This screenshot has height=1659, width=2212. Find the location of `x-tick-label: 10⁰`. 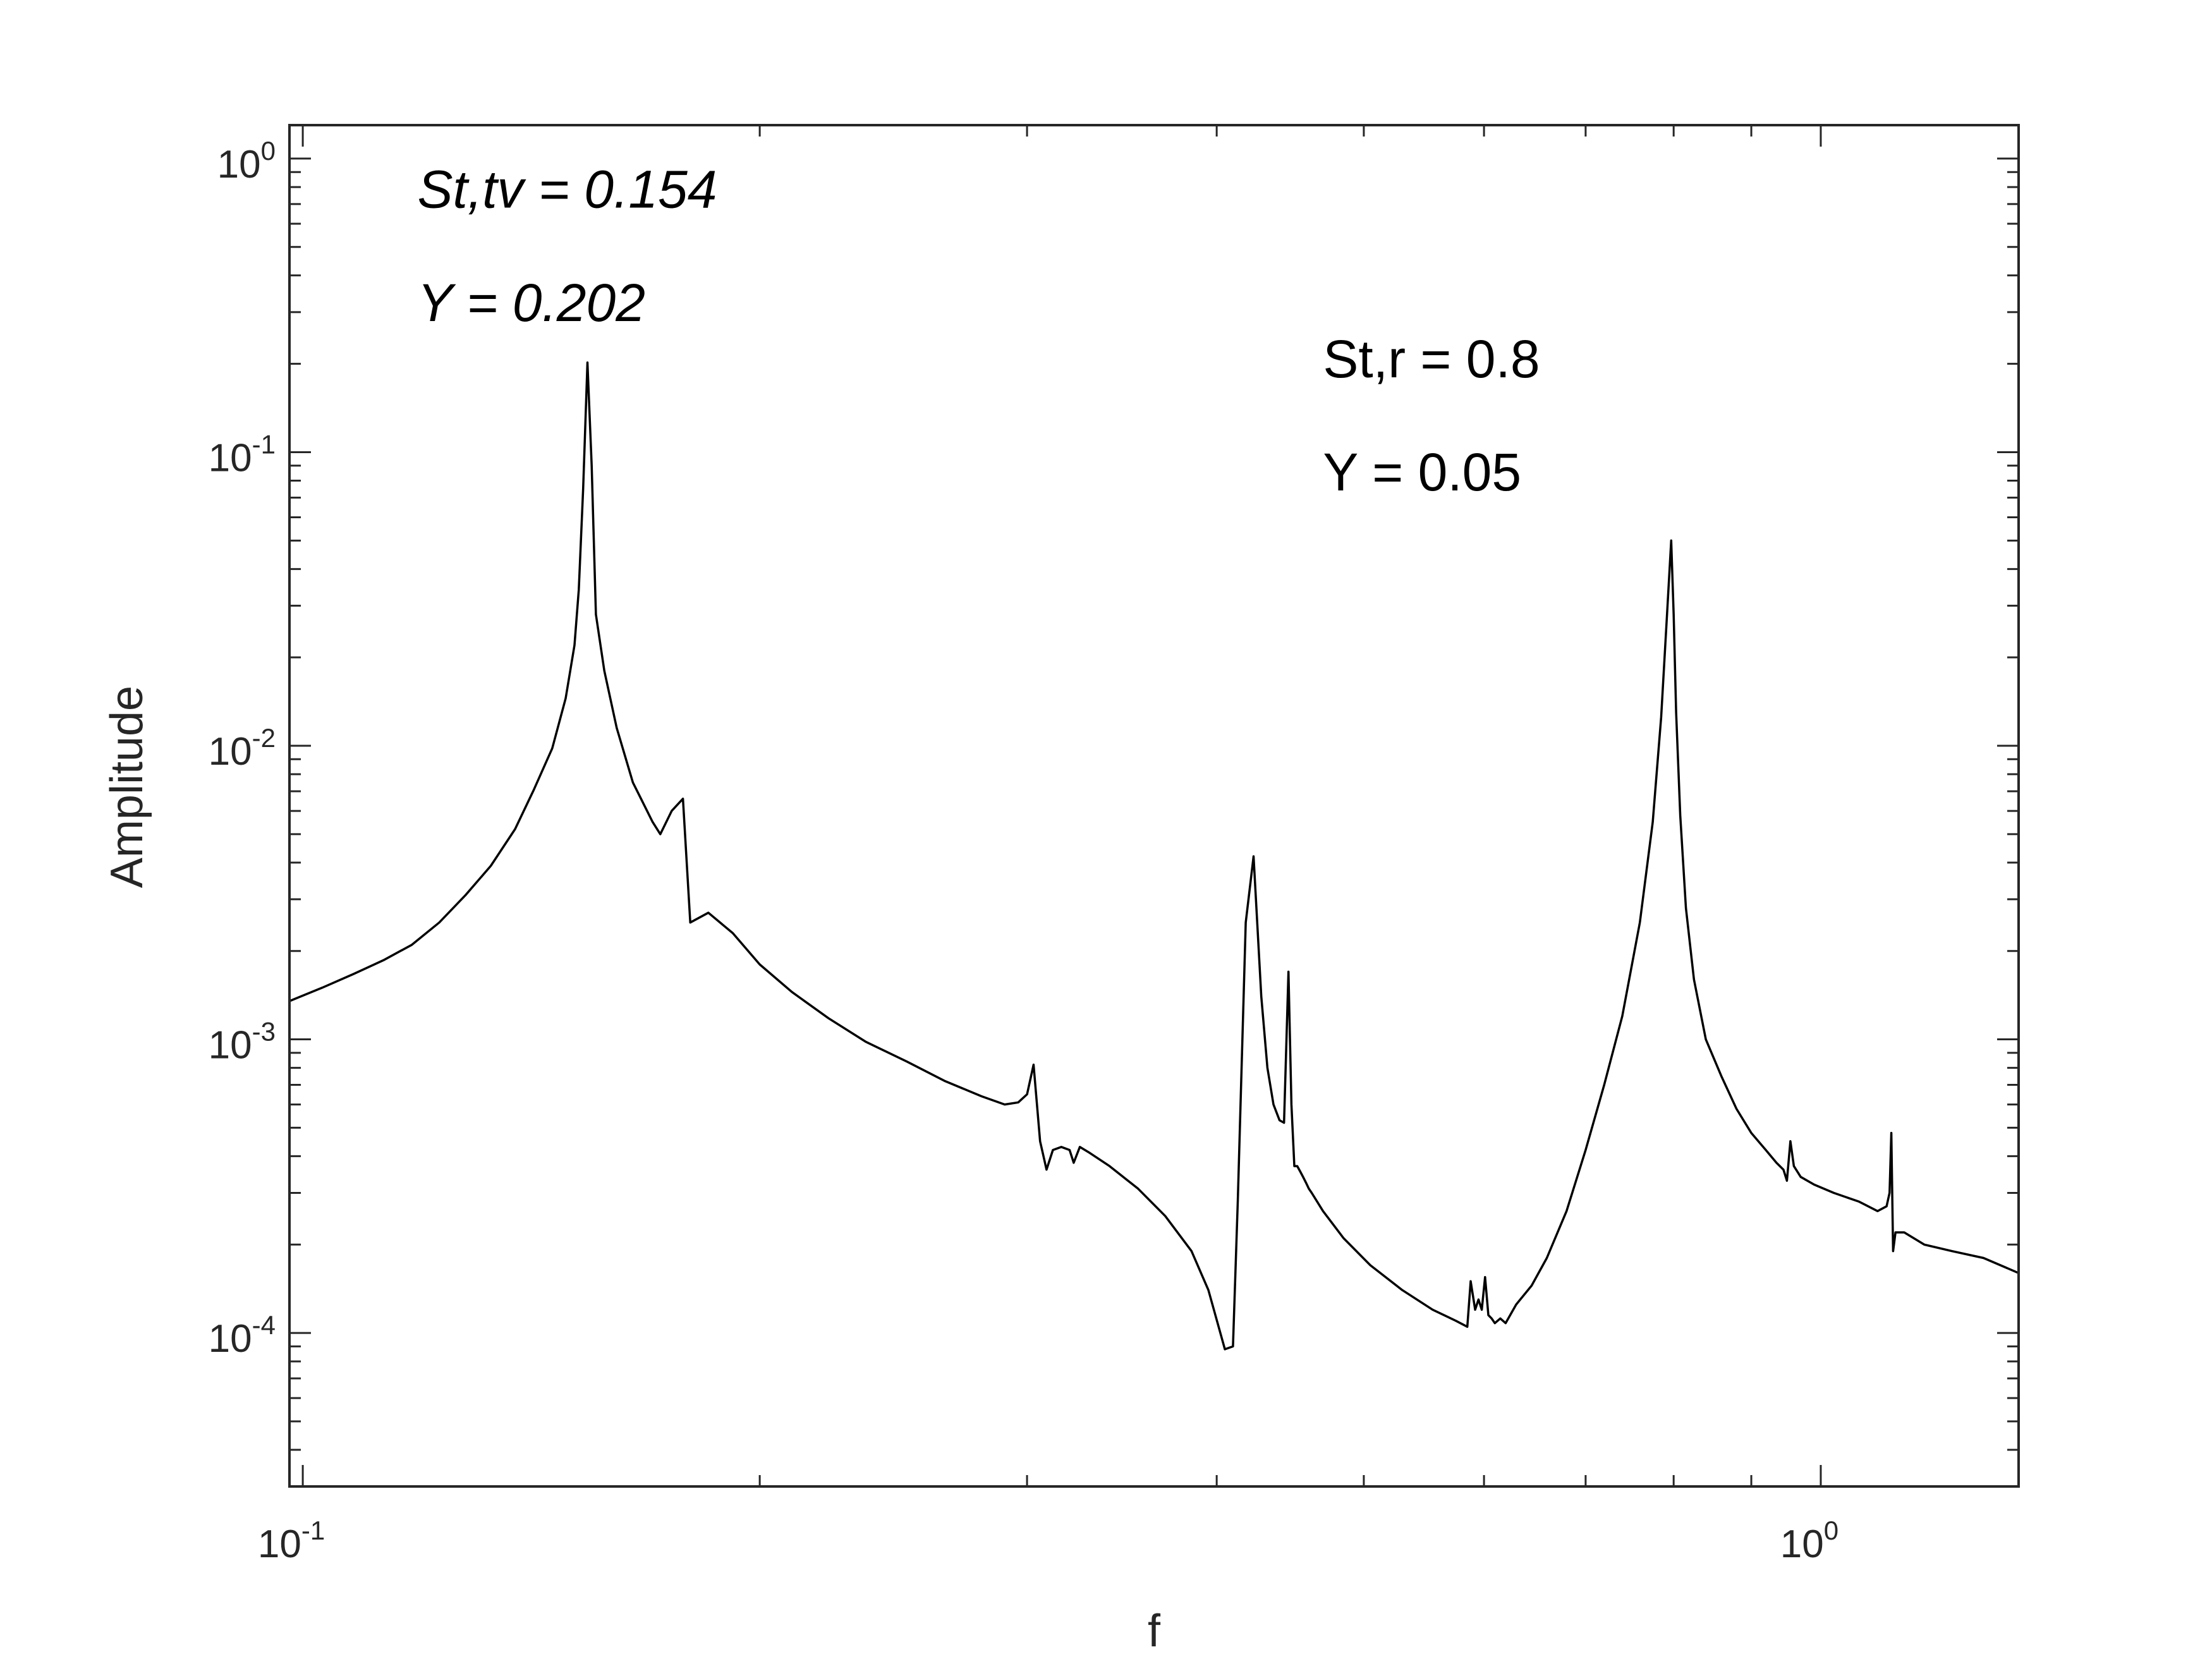

x-tick-label: 10⁰ is located at coordinates (1809, 1541).